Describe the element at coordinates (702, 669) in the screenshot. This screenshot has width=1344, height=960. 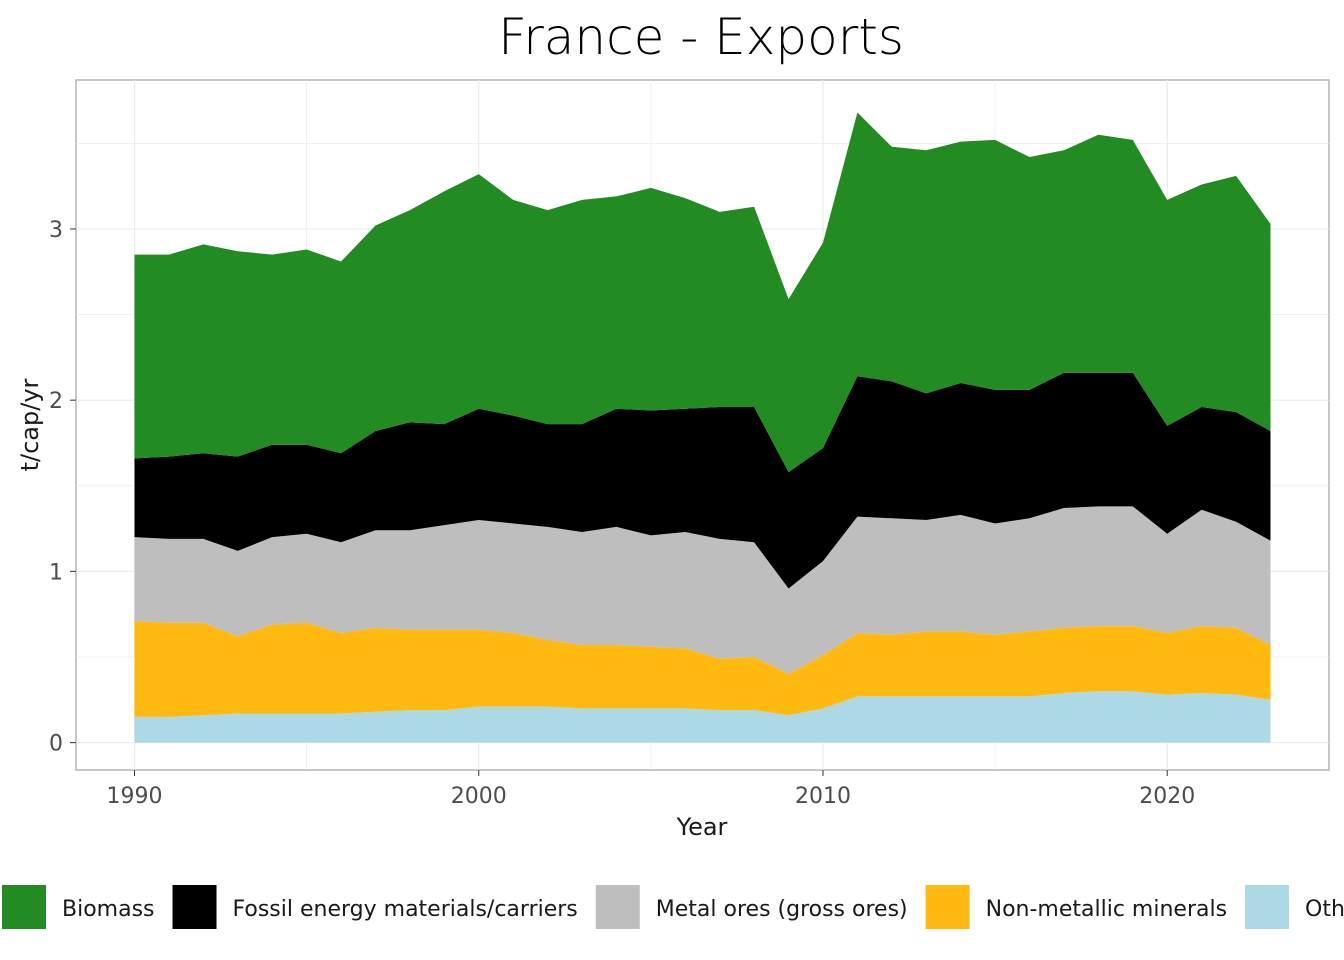
I see `area-non-metallic-minerals` at that location.